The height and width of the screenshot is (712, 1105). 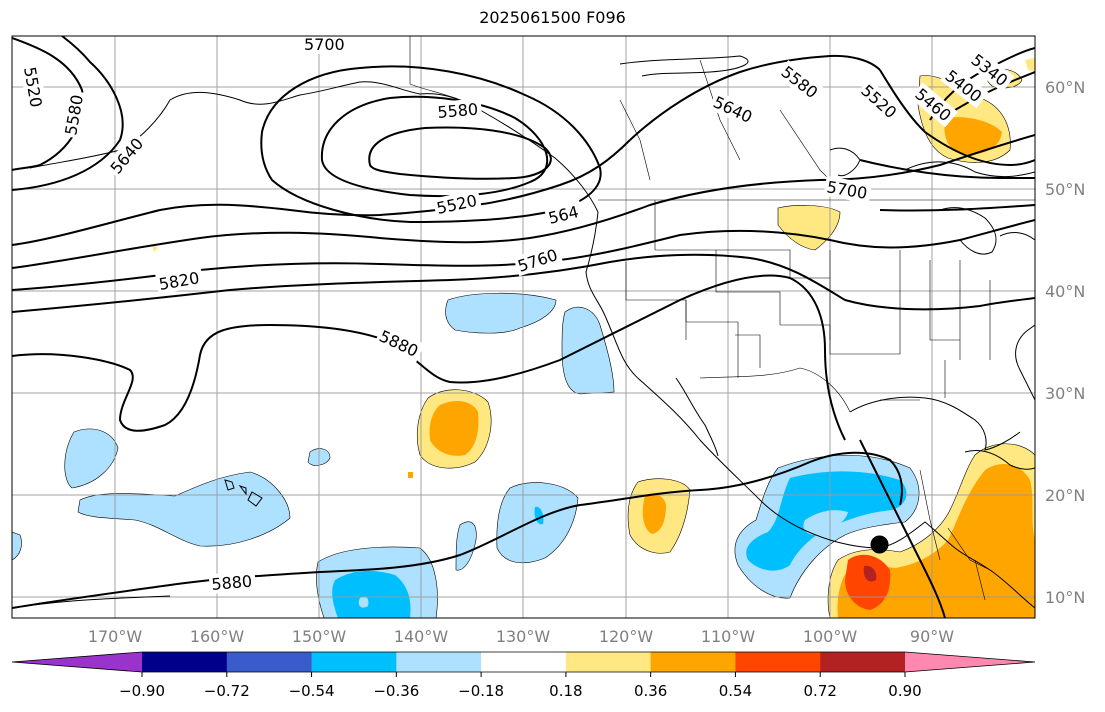 I want to click on latitude-labels: 60°N 50°N 40°N 30°N 20°N 10°N, so click(x=1065, y=342).